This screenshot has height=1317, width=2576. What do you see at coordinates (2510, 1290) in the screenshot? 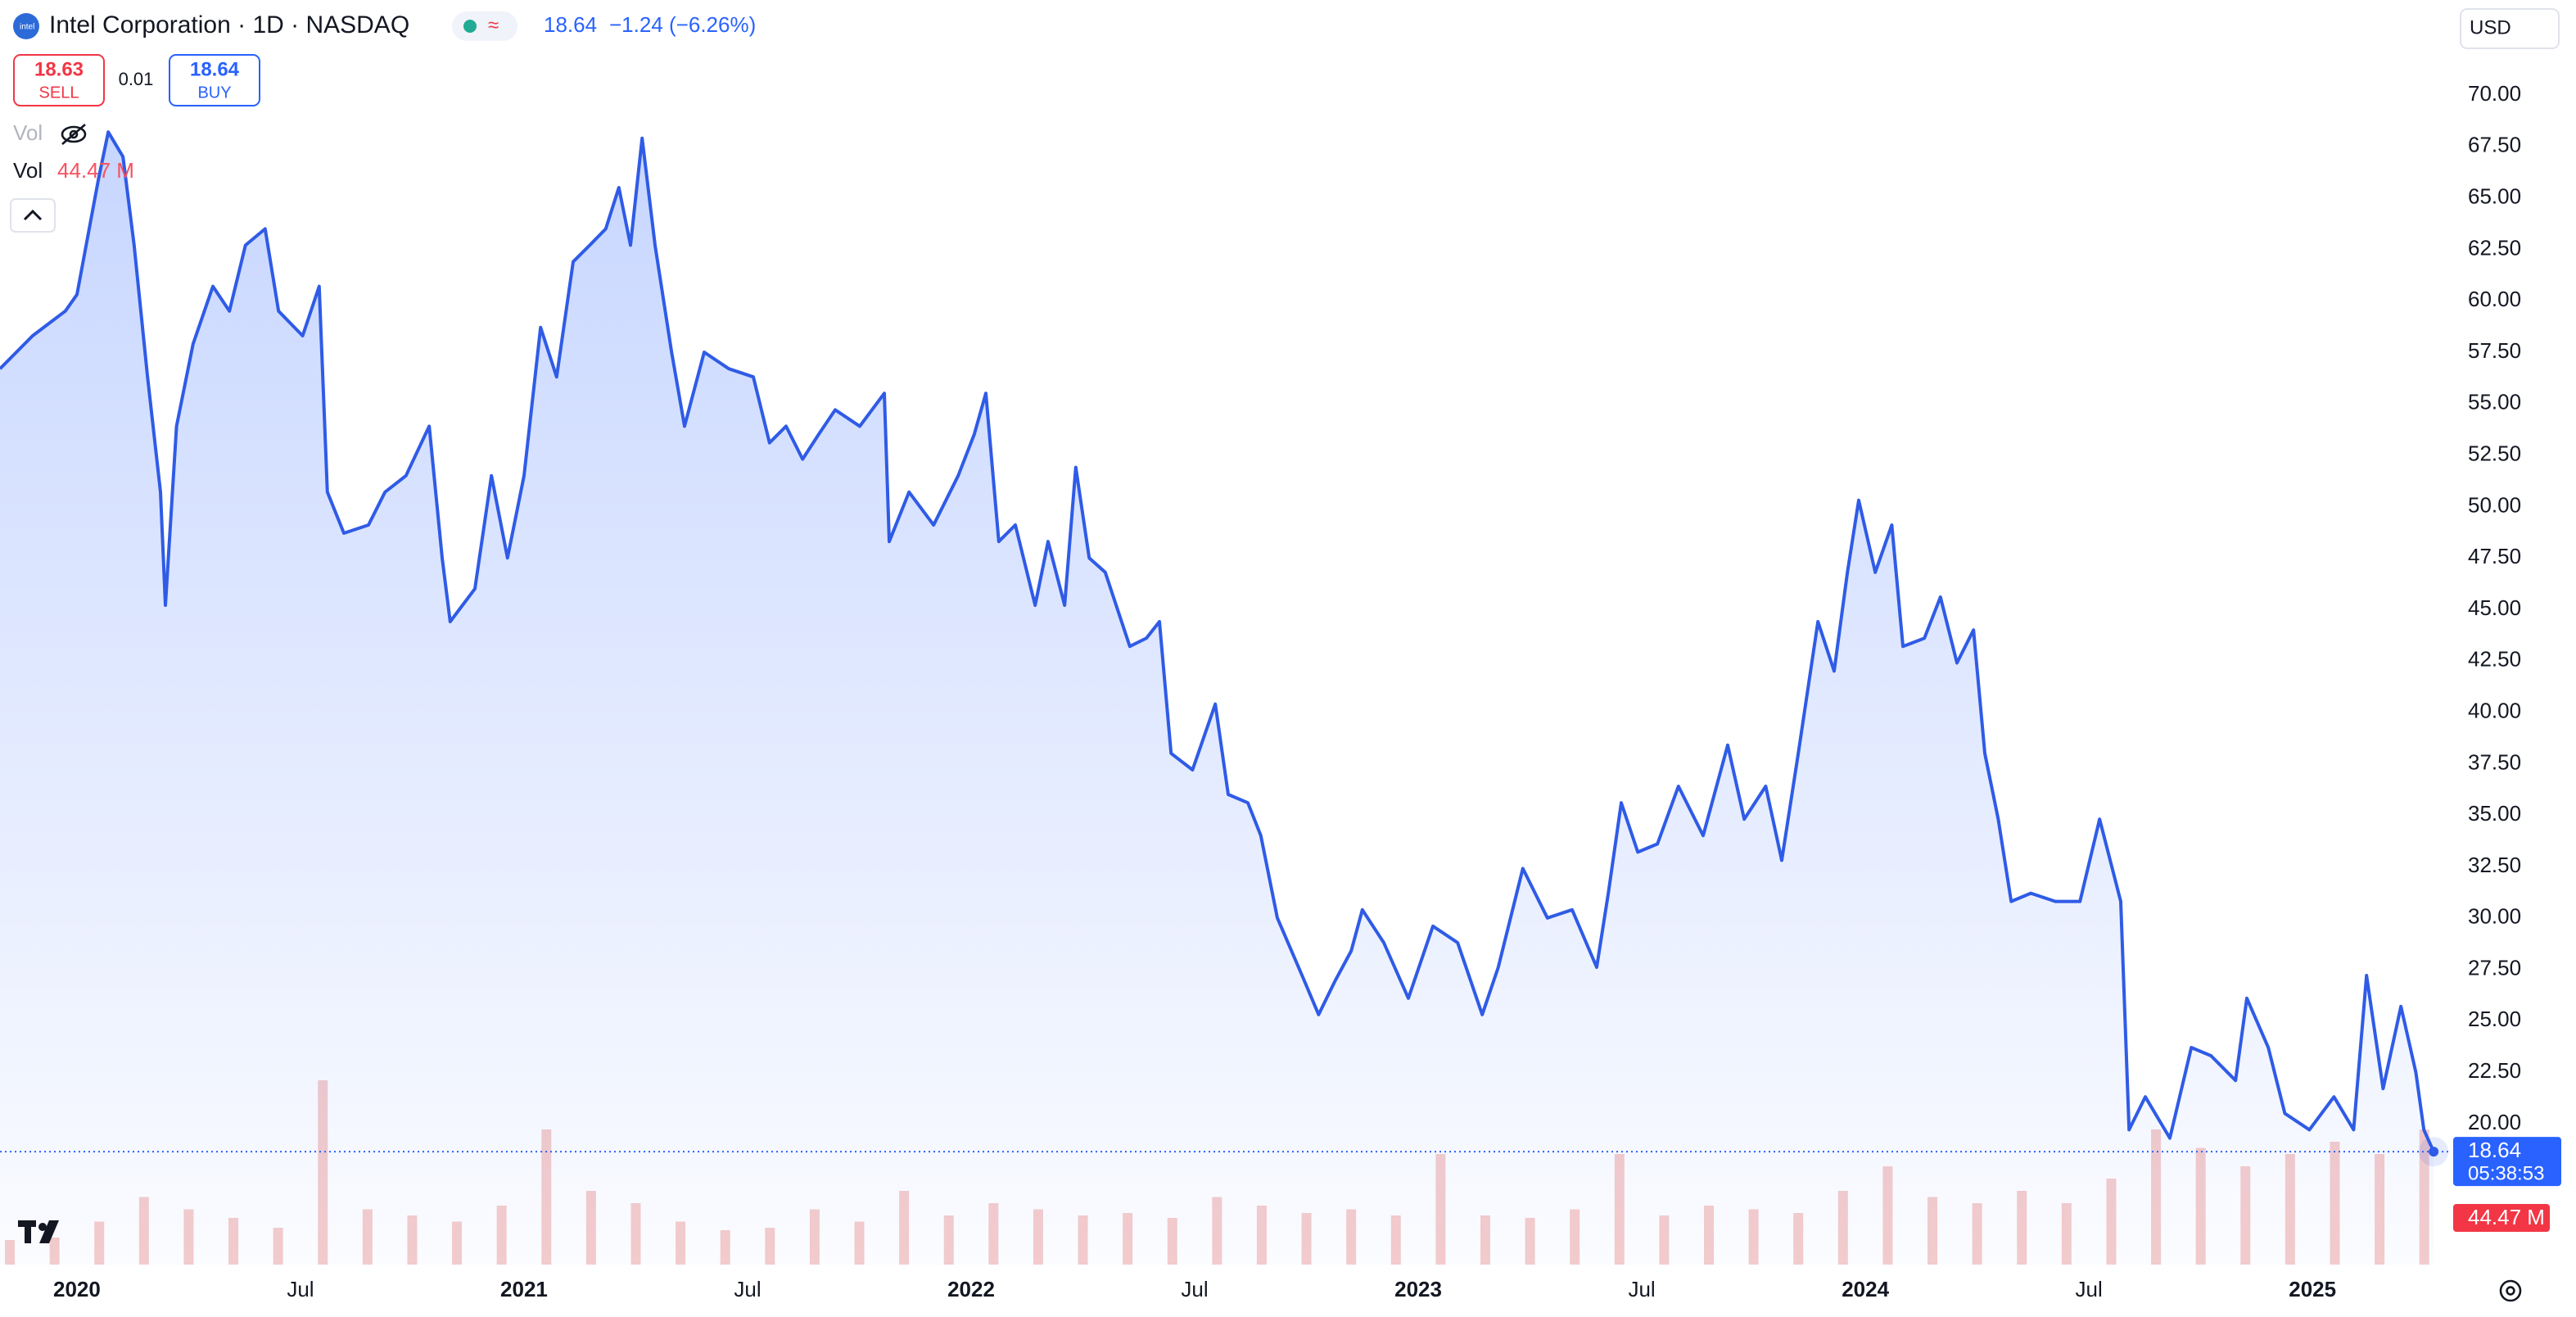
I see `settings-icon` at bounding box center [2510, 1290].